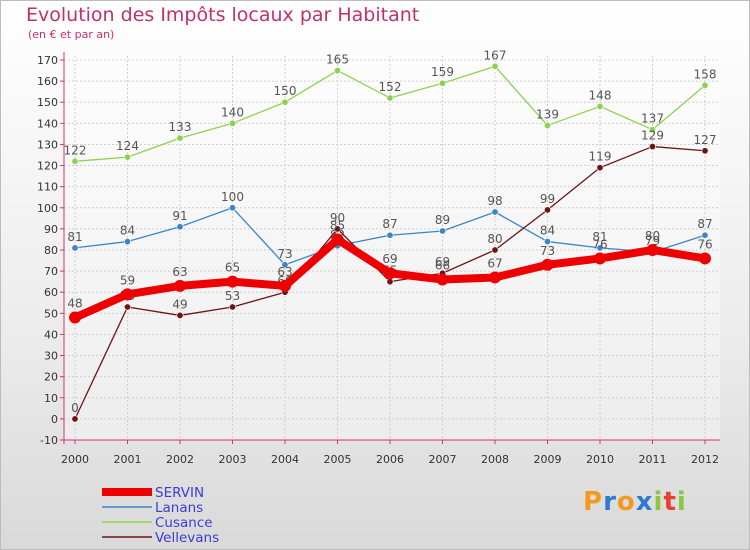 The width and height of the screenshot is (750, 550). I want to click on legend-label-cusance: Cusance, so click(184, 523).